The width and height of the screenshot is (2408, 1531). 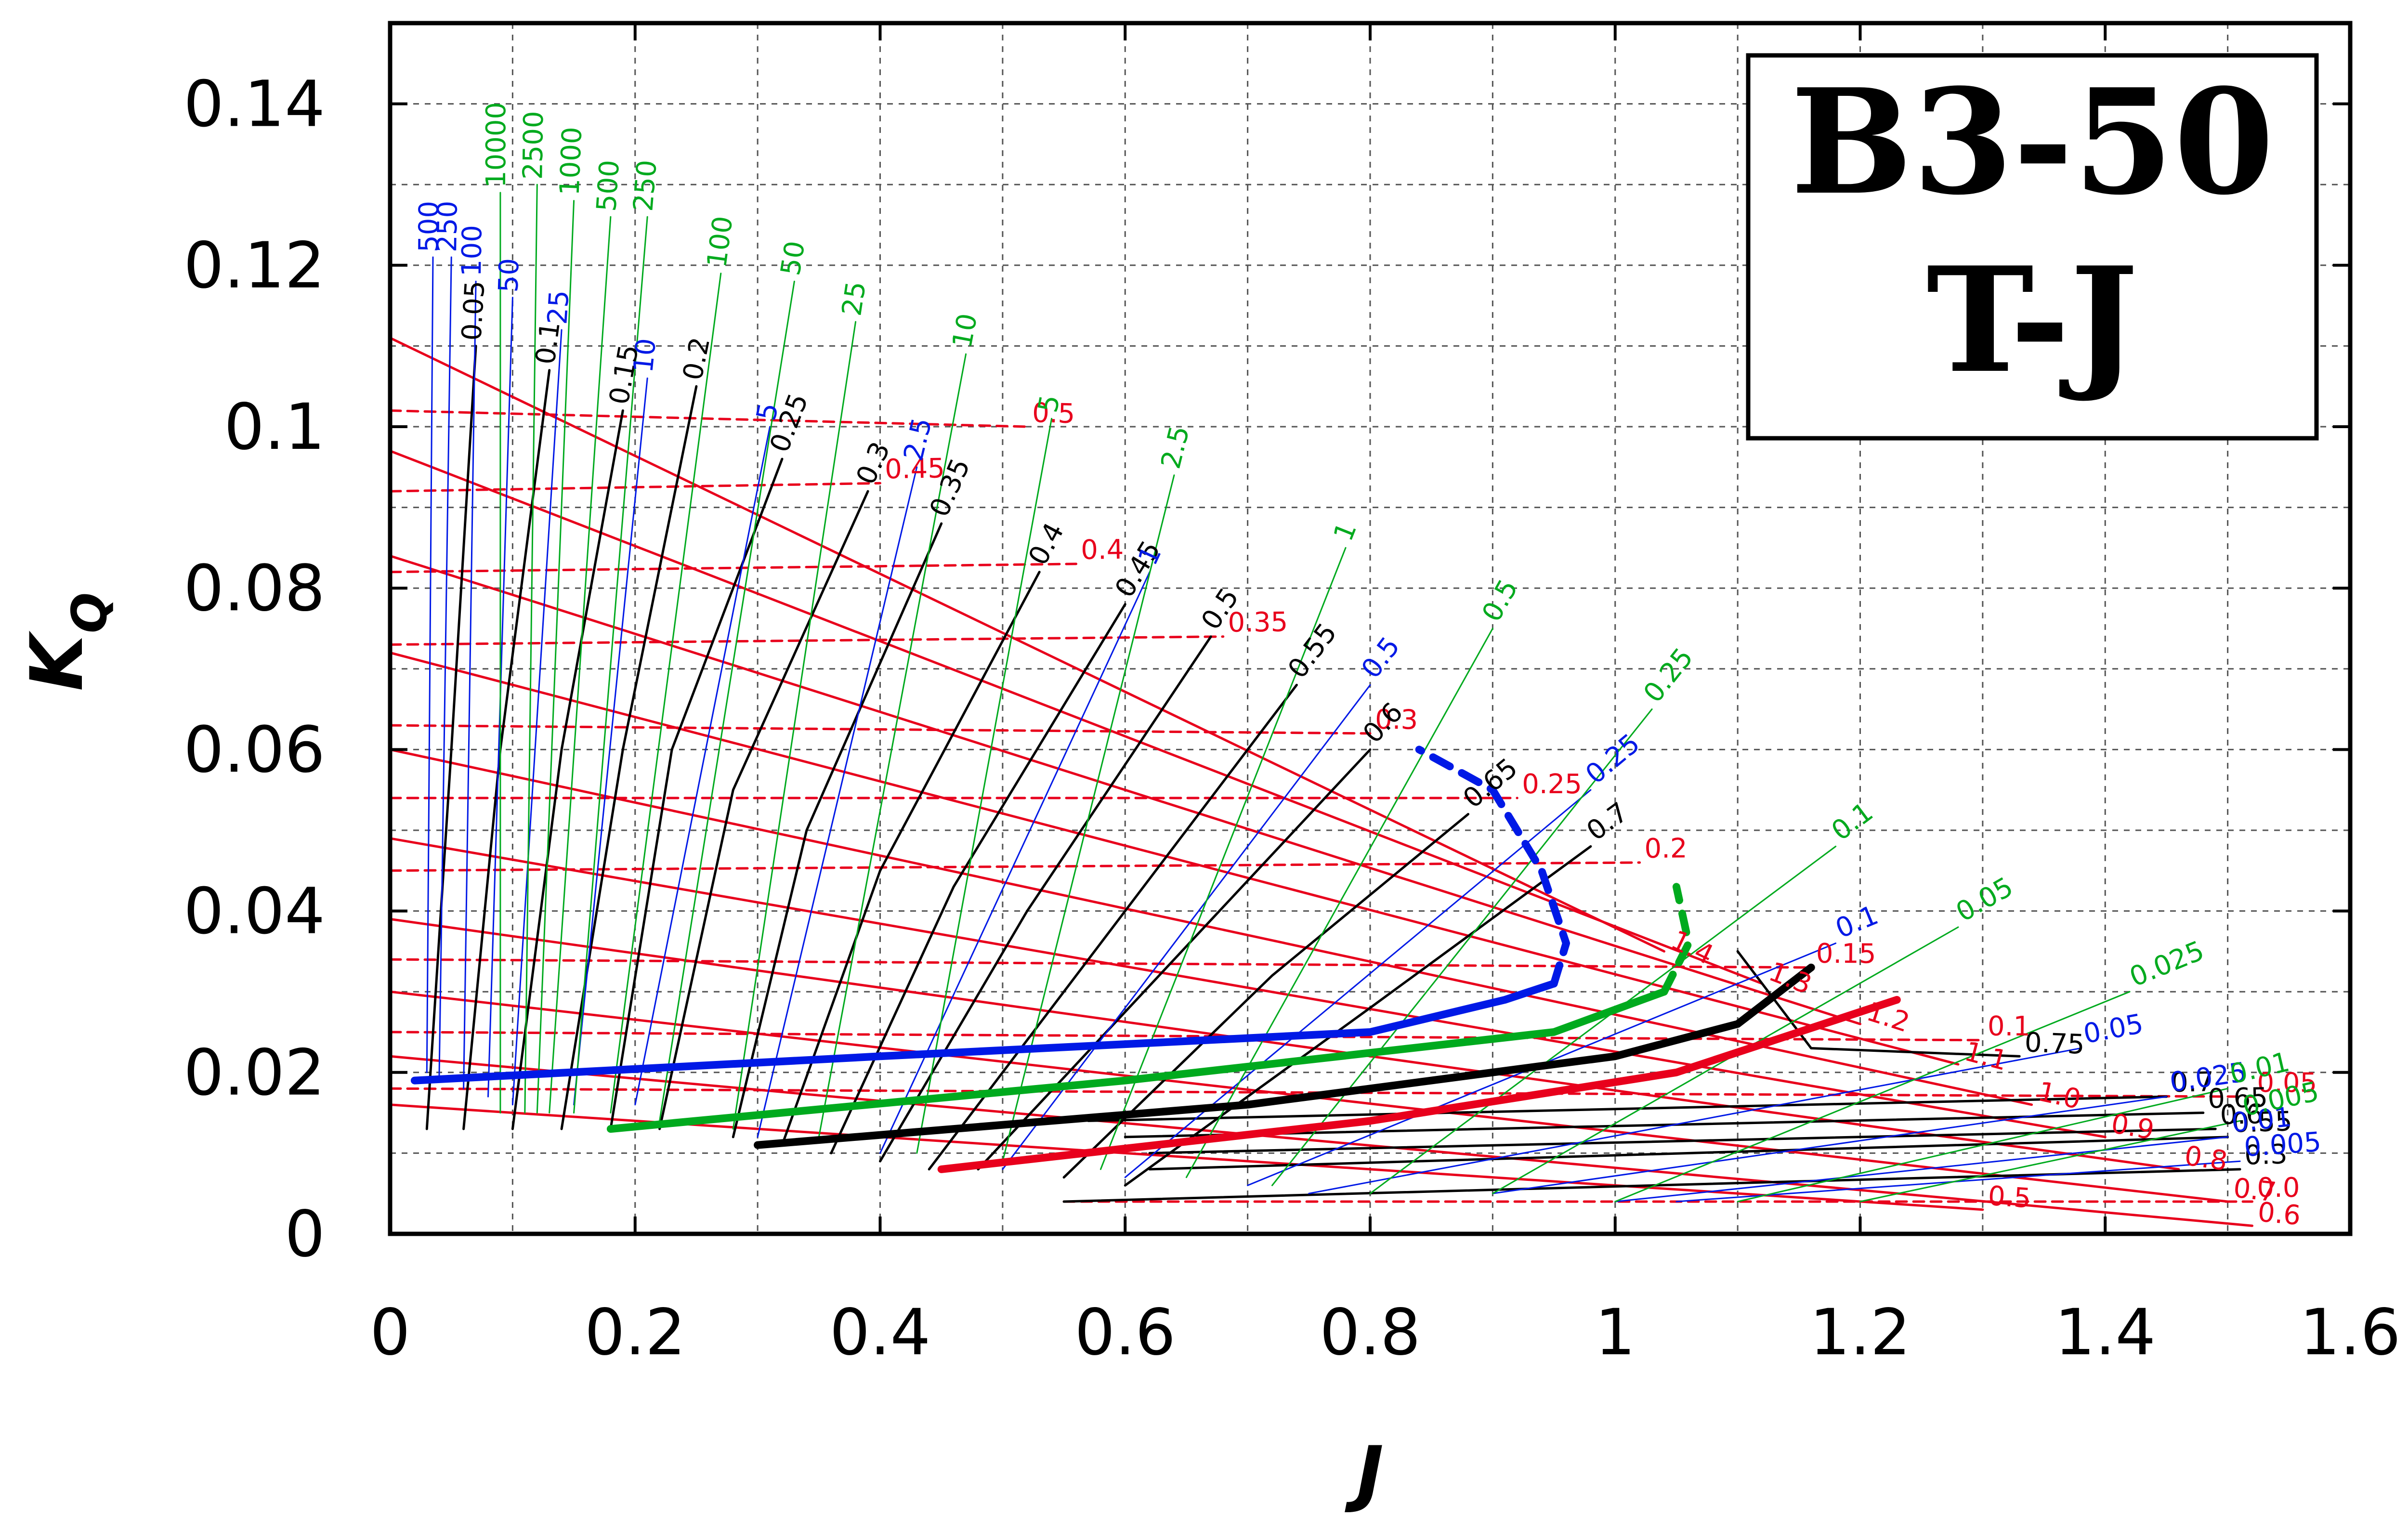 I want to click on y-tick-label: 0.08, so click(x=254, y=588).